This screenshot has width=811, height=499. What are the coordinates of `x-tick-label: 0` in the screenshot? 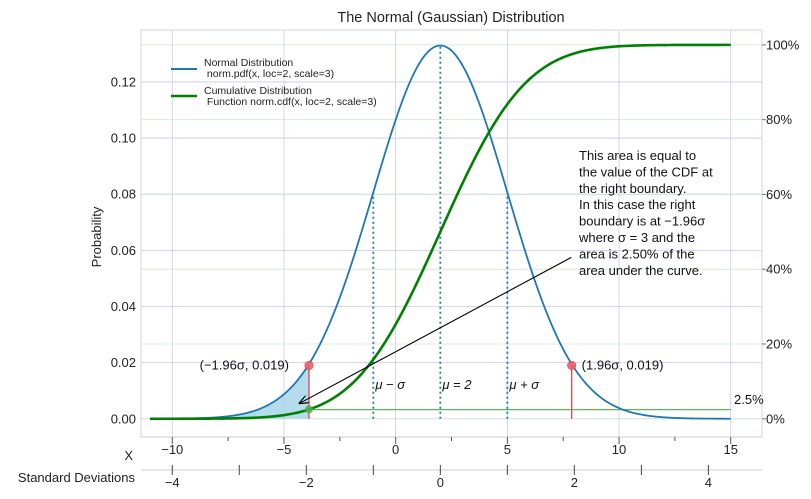 It's located at (395, 449).